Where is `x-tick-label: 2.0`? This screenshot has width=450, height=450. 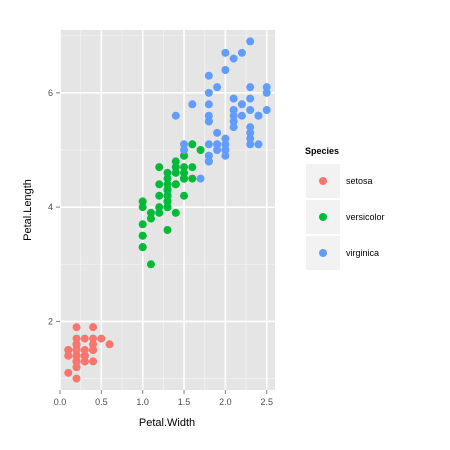
x-tick-label: 2.0 is located at coordinates (225, 402).